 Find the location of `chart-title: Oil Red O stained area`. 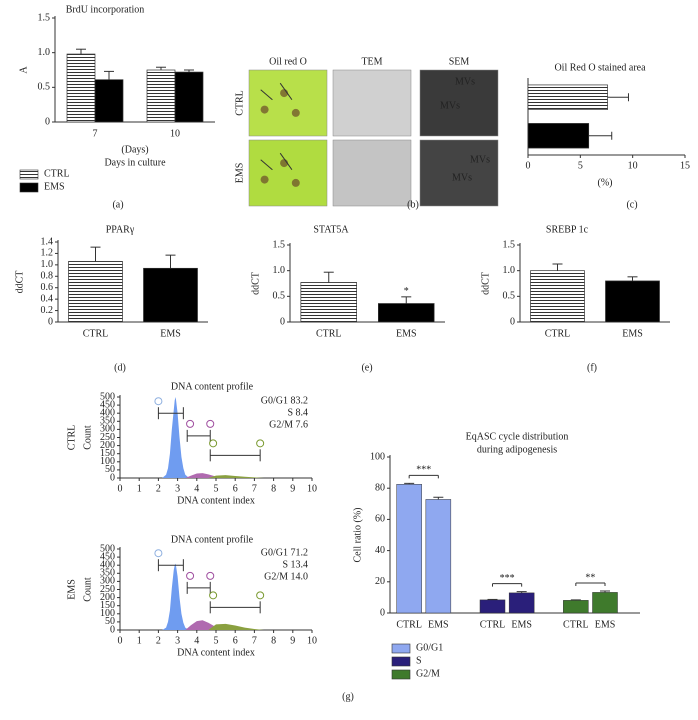

chart-title: Oil Red O stained area is located at coordinates (600, 67).